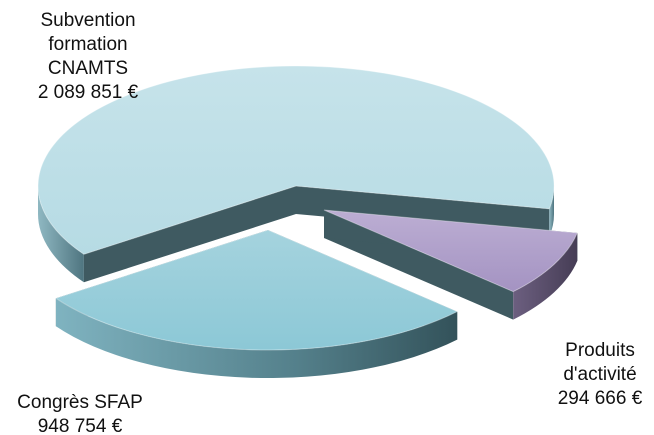 The image size is (654, 435). Describe the element at coordinates (80, 402) in the screenshot. I see `slice-label-line: Congrès SFAP` at that location.